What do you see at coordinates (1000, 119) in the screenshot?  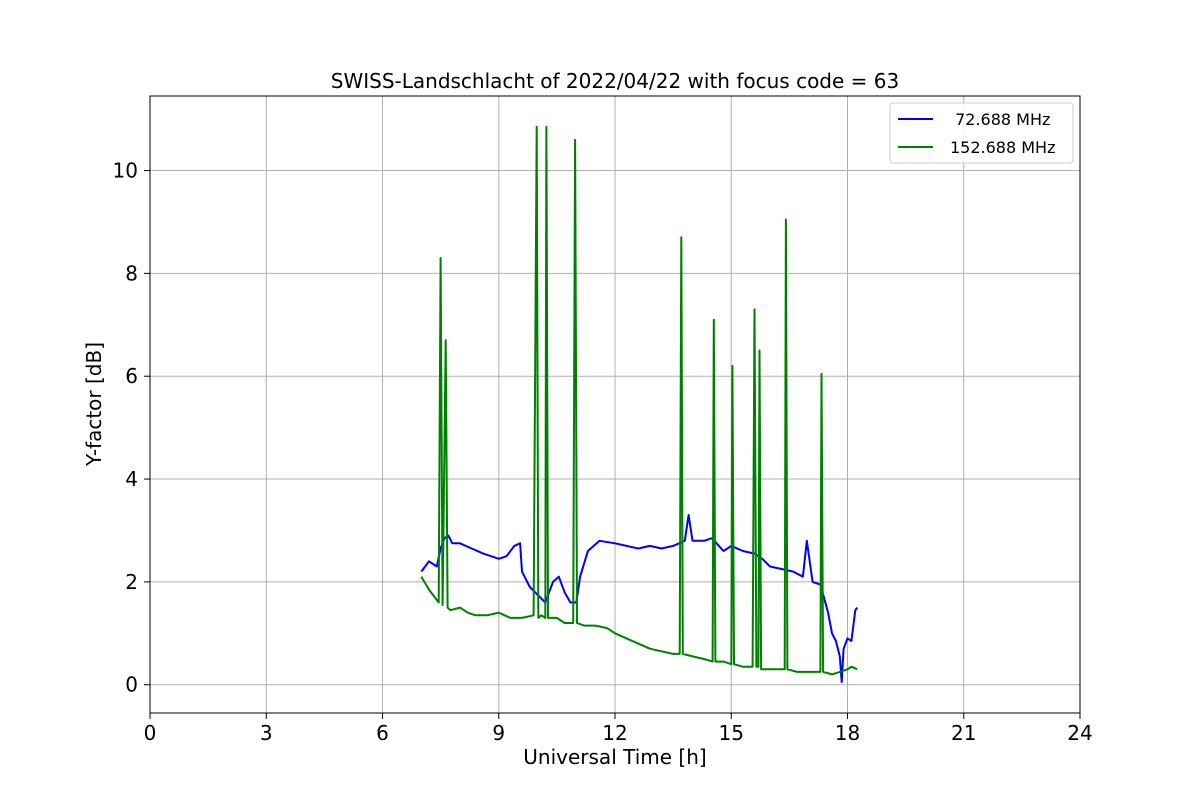 I see `legend-label-72mhz: 72.688 MHz` at bounding box center [1000, 119].